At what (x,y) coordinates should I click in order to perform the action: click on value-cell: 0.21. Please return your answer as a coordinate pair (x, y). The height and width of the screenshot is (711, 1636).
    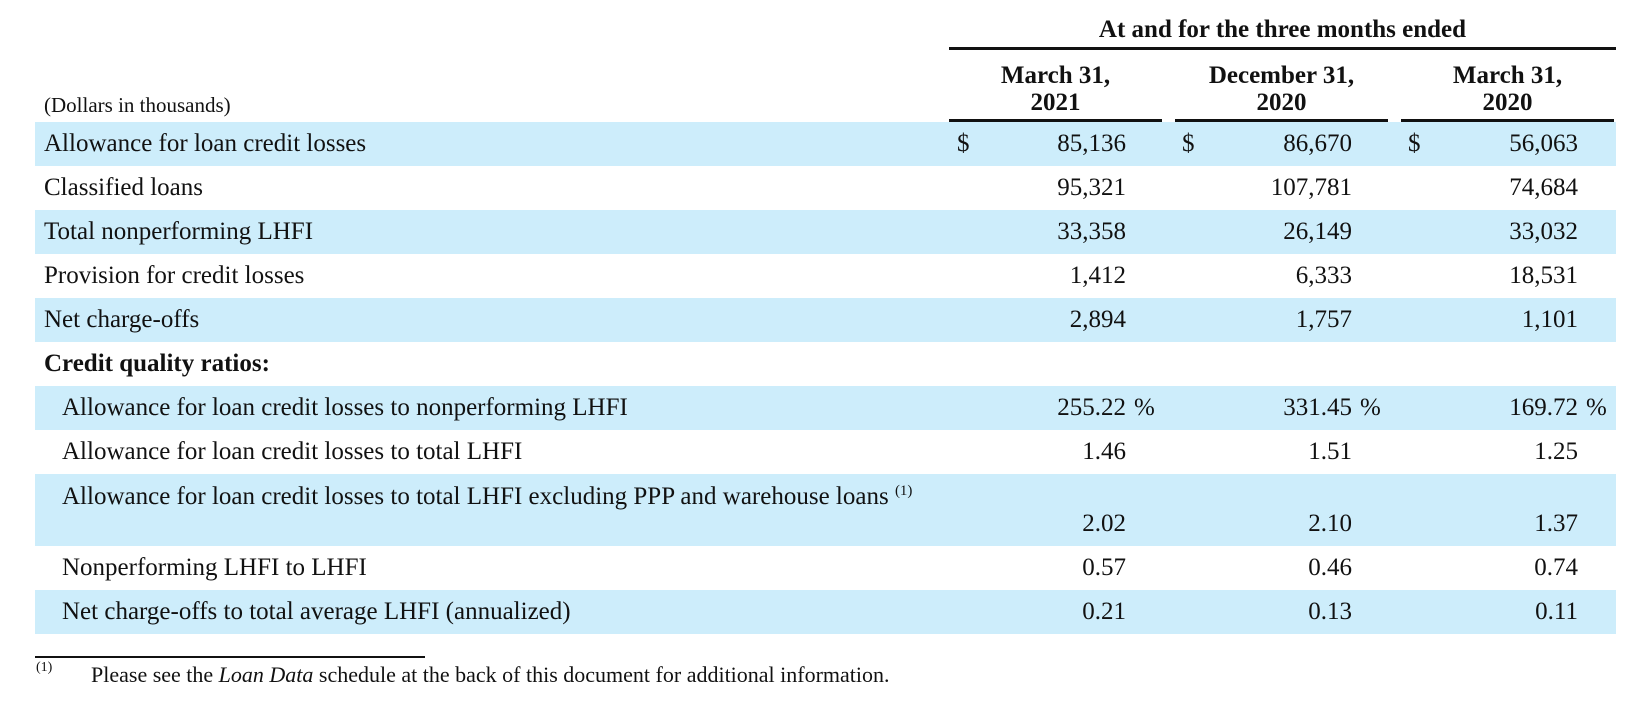
    Looking at the image, I should click on (1104, 611).